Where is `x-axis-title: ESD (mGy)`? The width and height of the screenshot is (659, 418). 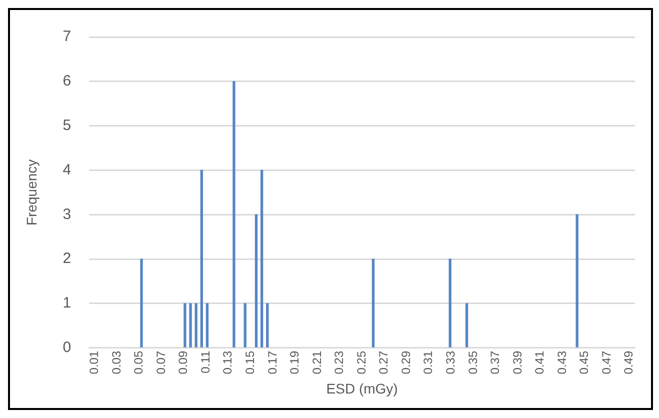 x-axis-title: ESD (mGy) is located at coordinates (362, 388).